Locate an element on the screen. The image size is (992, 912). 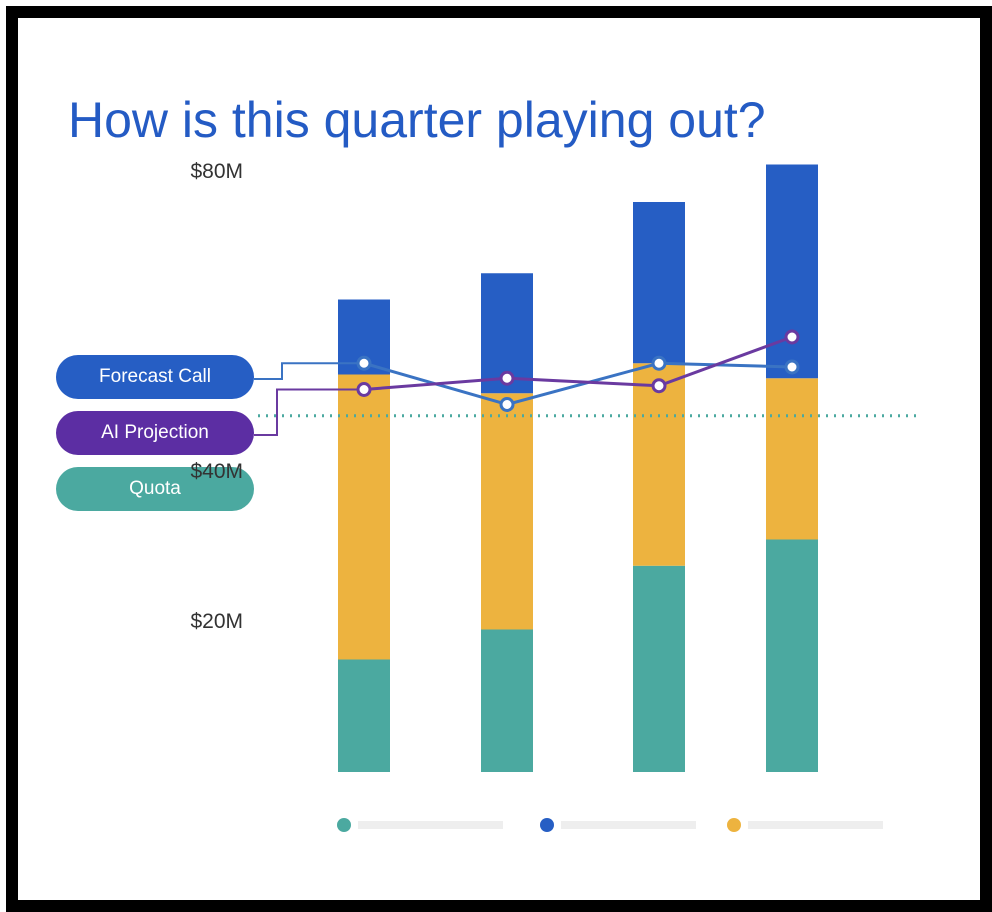
chart-title: How is this quarter playing out? is located at coordinates (417, 120).